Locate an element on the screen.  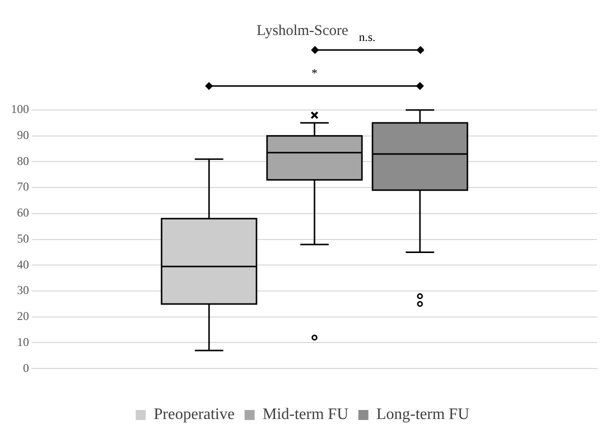
y-tick-label: 90 is located at coordinates (23, 135).